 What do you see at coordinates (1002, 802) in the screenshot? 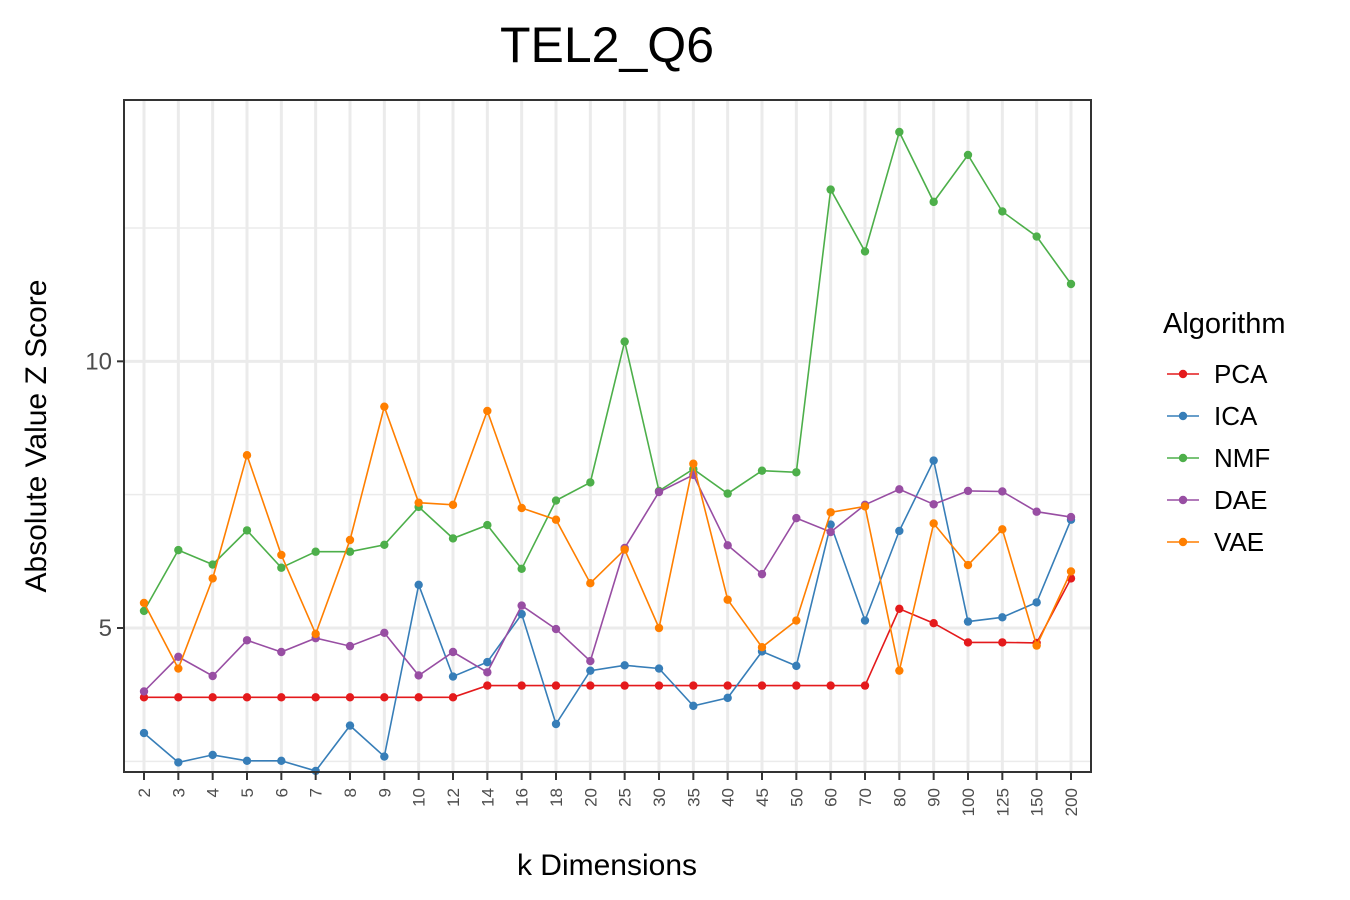
I see `x-tick-label: 125` at bounding box center [1002, 802].